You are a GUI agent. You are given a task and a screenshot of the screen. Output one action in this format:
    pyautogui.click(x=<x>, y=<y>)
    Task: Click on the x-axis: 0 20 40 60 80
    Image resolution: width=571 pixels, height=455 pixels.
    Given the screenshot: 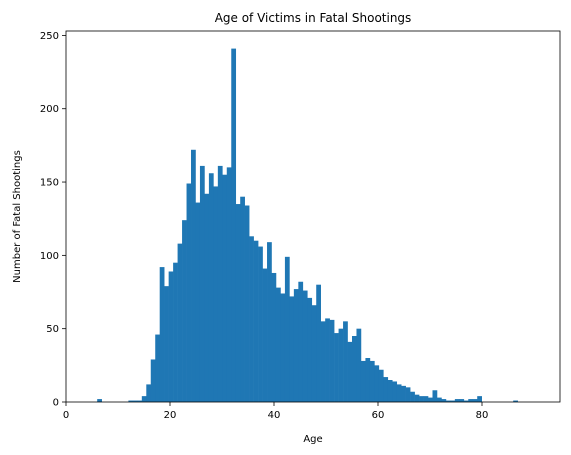 What is the action you would take?
    pyautogui.click(x=276, y=411)
    